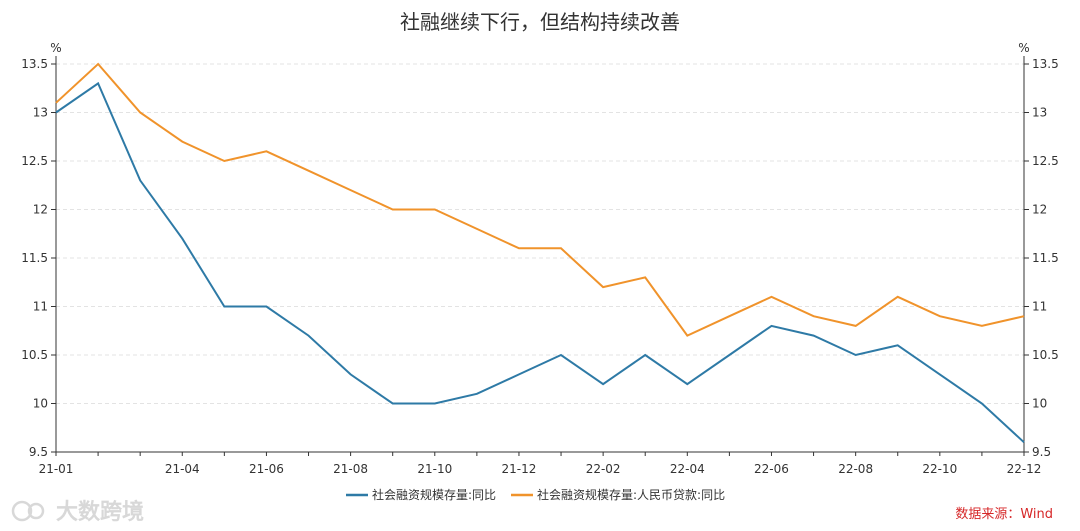 The width and height of the screenshot is (1080, 531). Describe the element at coordinates (1023, 48) in the screenshot. I see `right-axis-unit: %` at that location.